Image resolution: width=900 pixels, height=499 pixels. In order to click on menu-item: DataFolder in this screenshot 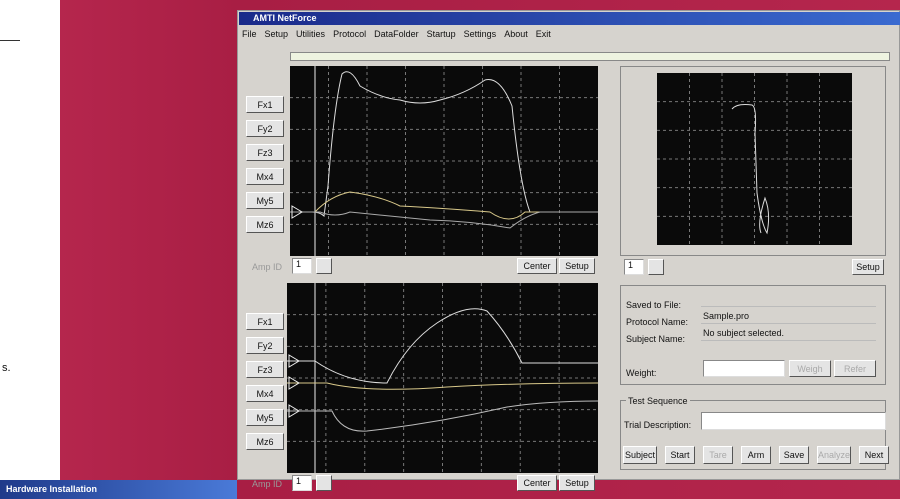, I will do `click(396, 34)`.